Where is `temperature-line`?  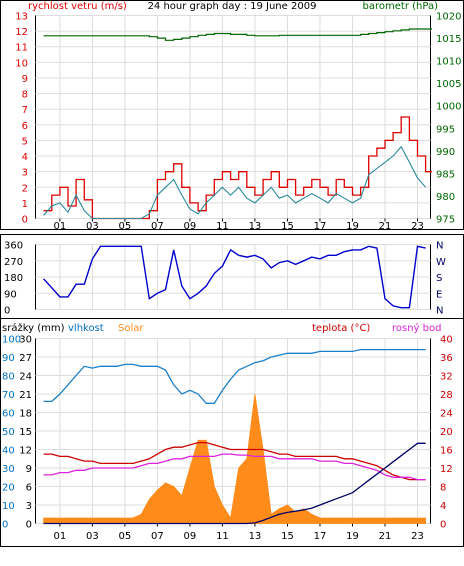
temperature-line is located at coordinates (234, 461).